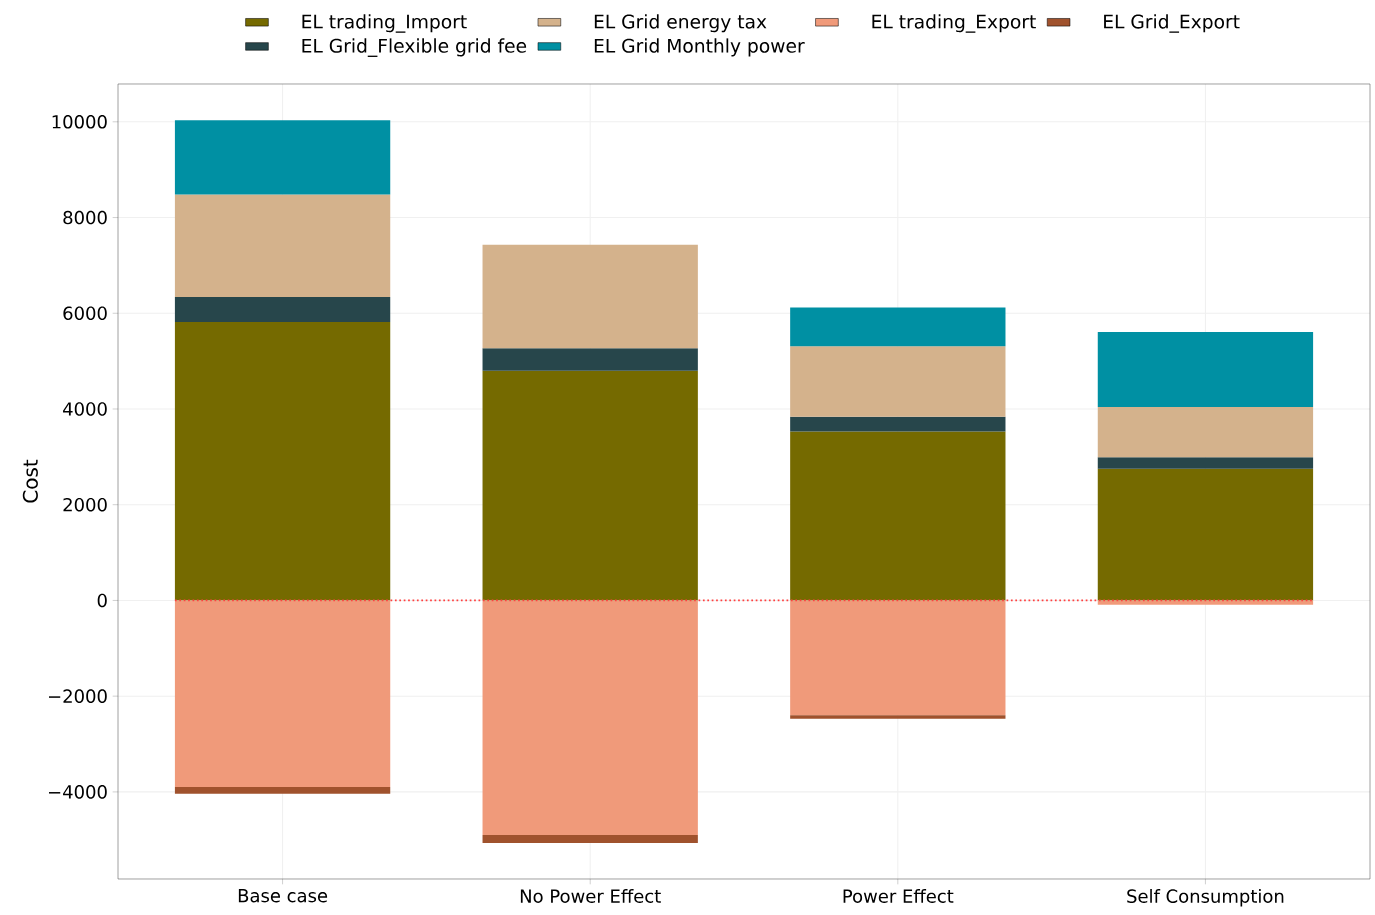 This screenshot has height=915, width=1375. Describe the element at coordinates (699, 47) in the screenshot. I see `legend-label: EL Grid Monthly power` at that location.